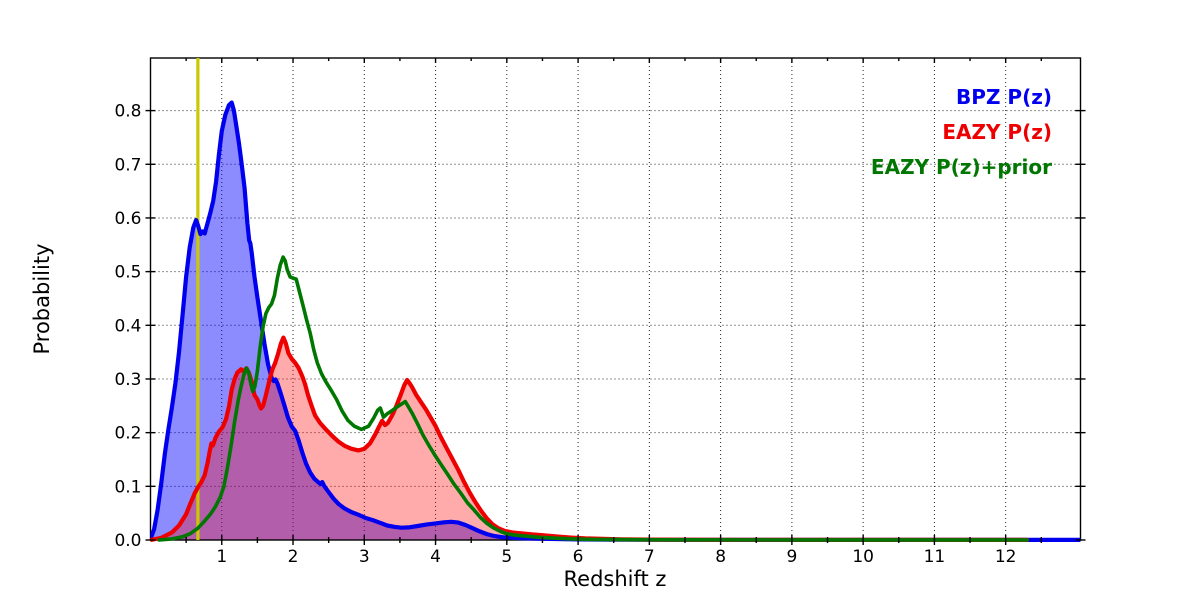  Describe the element at coordinates (720, 557) in the screenshot. I see `x-tick-label: 8` at that location.